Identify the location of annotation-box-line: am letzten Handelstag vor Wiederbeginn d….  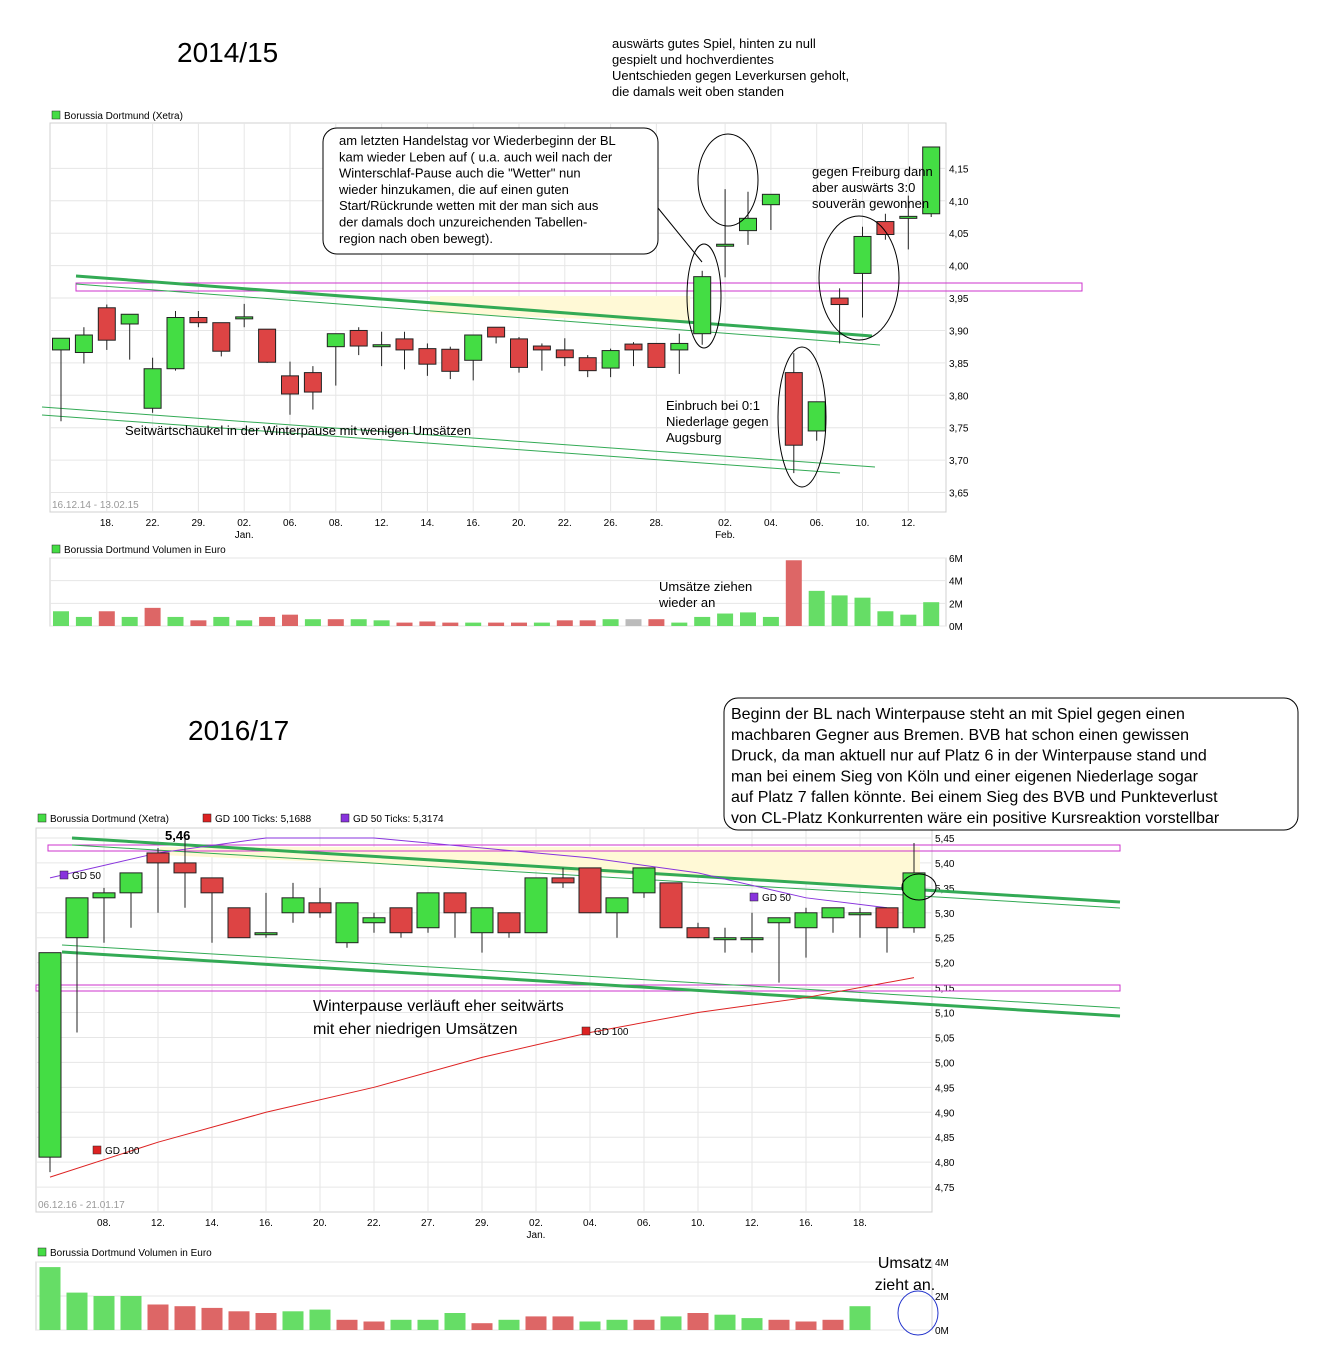
(477, 140).